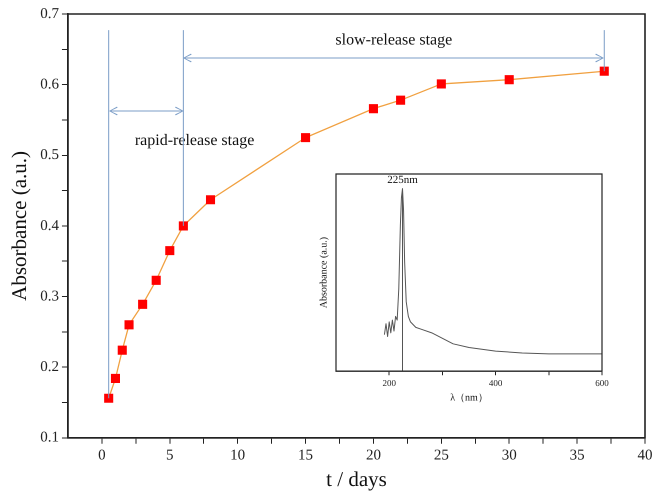  I want to click on x-tick-label: 30, so click(509, 456).